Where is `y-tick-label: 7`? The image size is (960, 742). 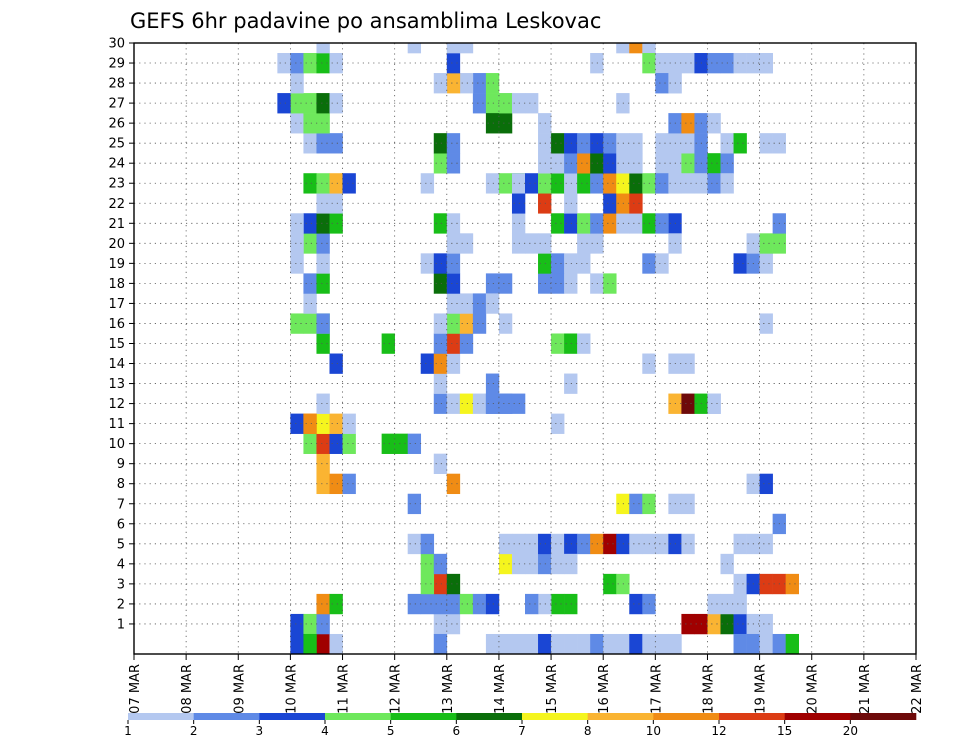
y-tick-label: 7 is located at coordinates (121, 504).